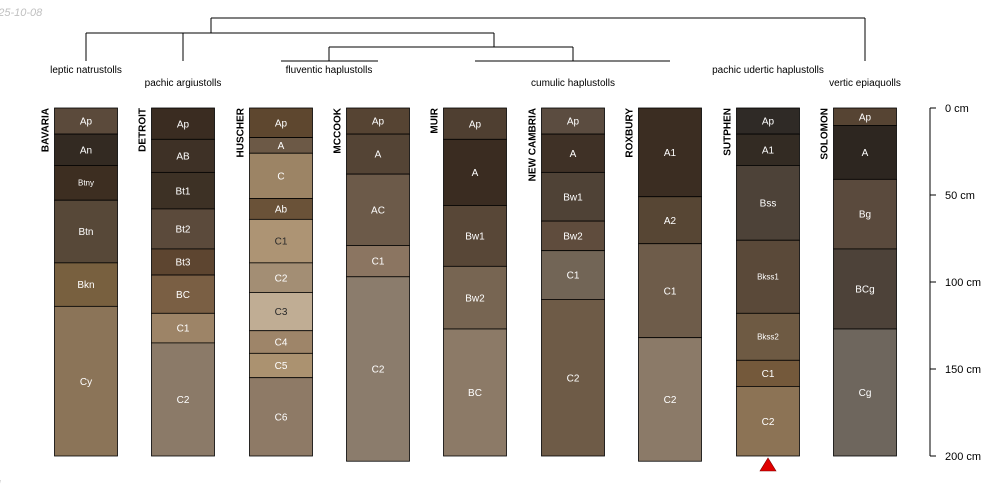  I want to click on profile-name: MCCOOK, so click(338, 130).